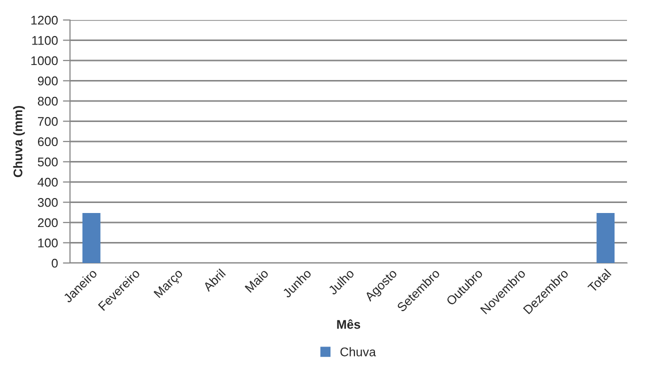 The image size is (654, 374). I want to click on x-axis-title: Mês, so click(348, 324).